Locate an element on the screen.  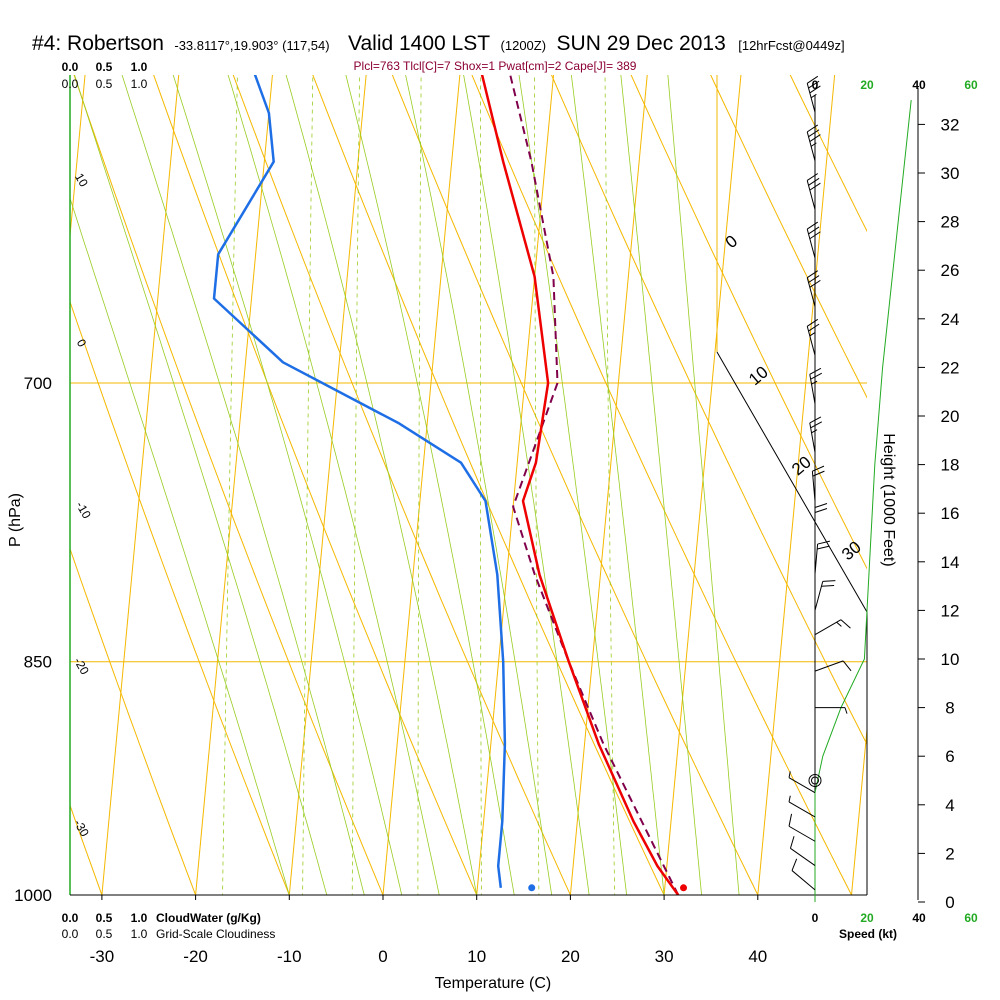
pressure-tick-label: 850 is located at coordinates (38, 662).